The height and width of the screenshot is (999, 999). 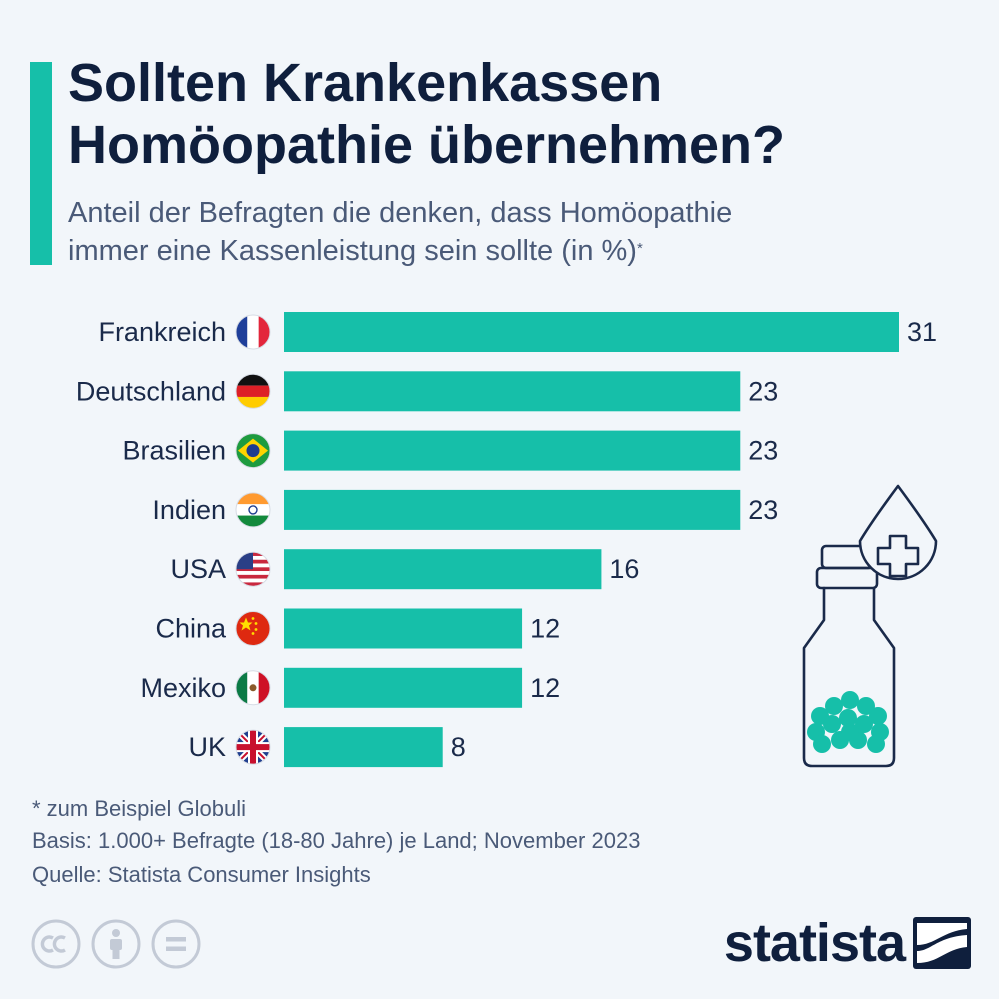 What do you see at coordinates (253, 569) in the screenshot?
I see `usa-flag-icon` at bounding box center [253, 569].